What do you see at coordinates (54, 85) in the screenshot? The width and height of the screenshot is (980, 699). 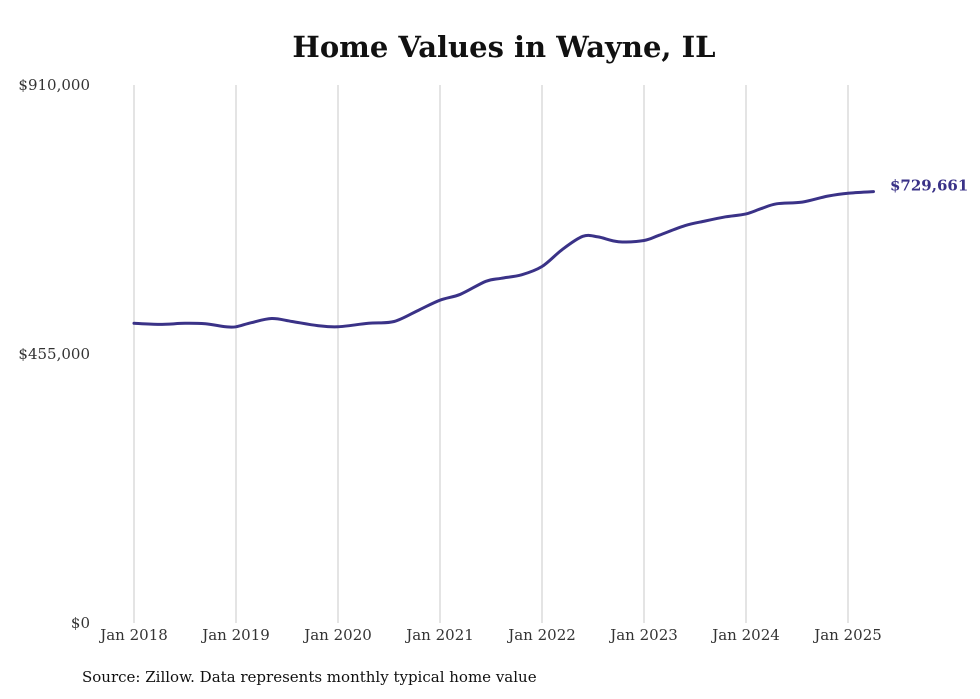 I see `y-tick-label: $910,000` at bounding box center [54, 85].